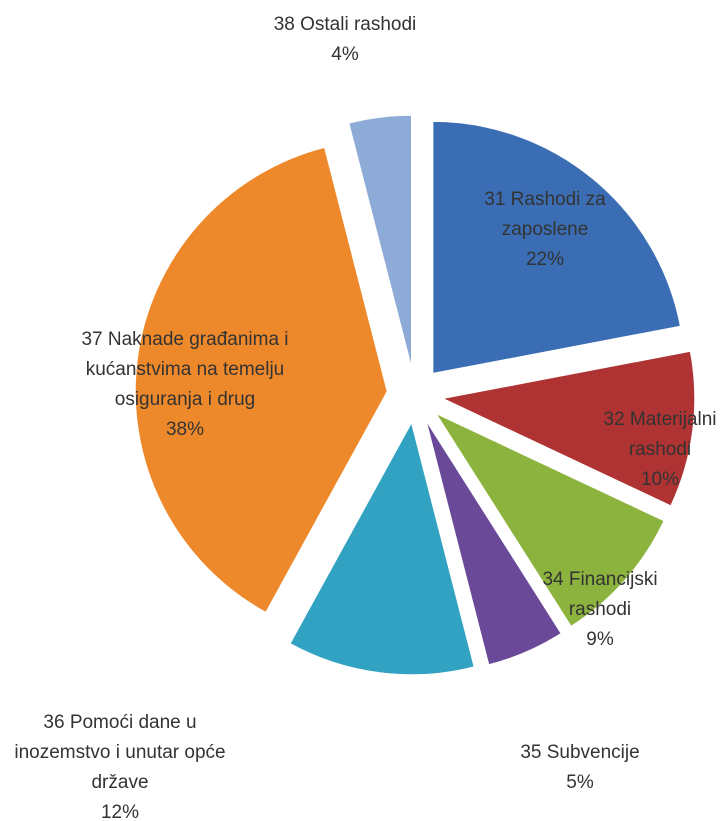 Image resolution: width=722 pixels, height=821 pixels. Describe the element at coordinates (580, 782) in the screenshot. I see `slice-value: 5%` at that location.